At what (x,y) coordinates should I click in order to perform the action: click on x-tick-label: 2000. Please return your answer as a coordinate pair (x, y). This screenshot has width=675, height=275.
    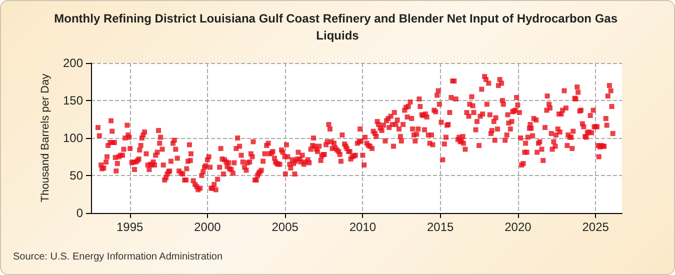
    Looking at the image, I should click on (208, 227).